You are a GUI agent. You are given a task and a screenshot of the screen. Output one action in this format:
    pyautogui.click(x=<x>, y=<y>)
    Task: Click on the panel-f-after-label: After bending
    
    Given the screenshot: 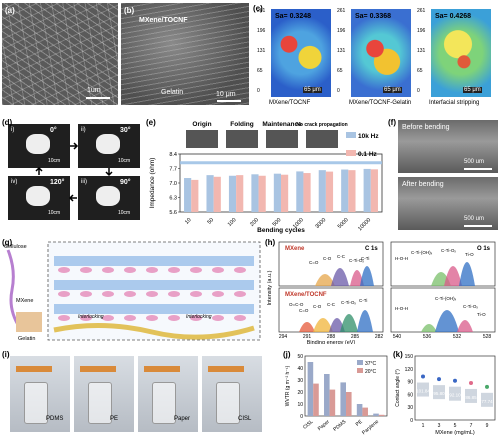 What is the action you would take?
    pyautogui.click(x=423, y=184)
    